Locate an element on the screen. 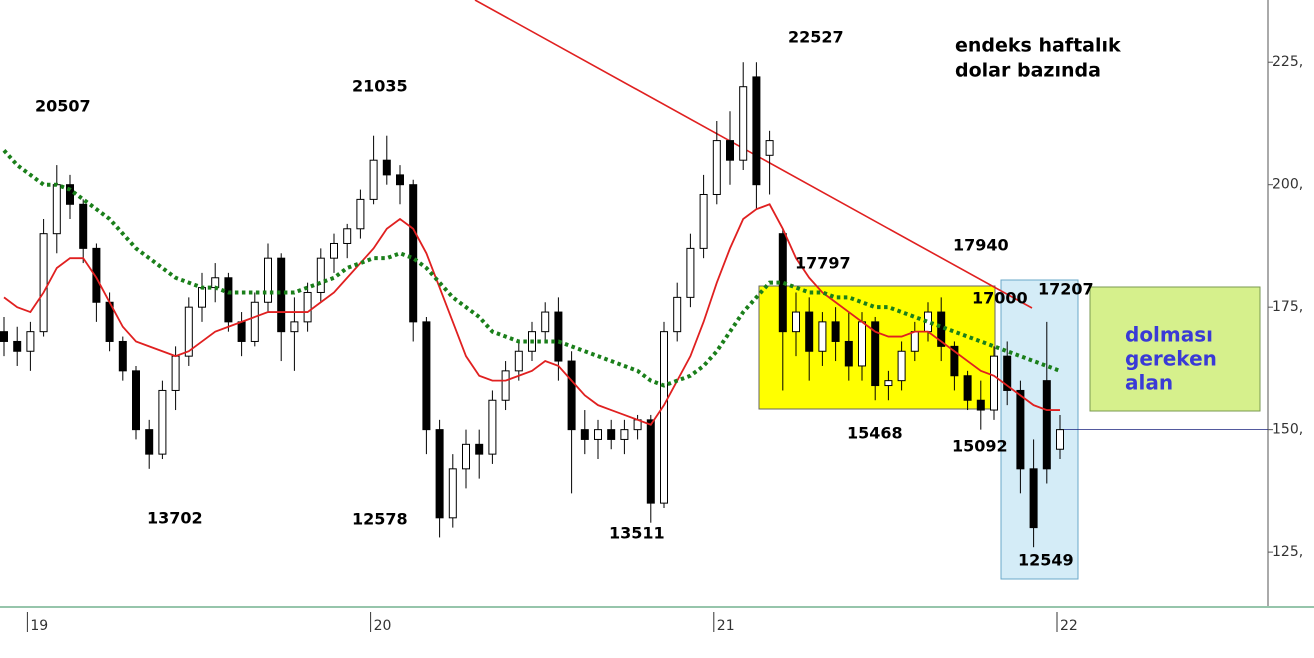 The width and height of the screenshot is (1314, 658). price-annotation: 17797 is located at coordinates (823, 263).